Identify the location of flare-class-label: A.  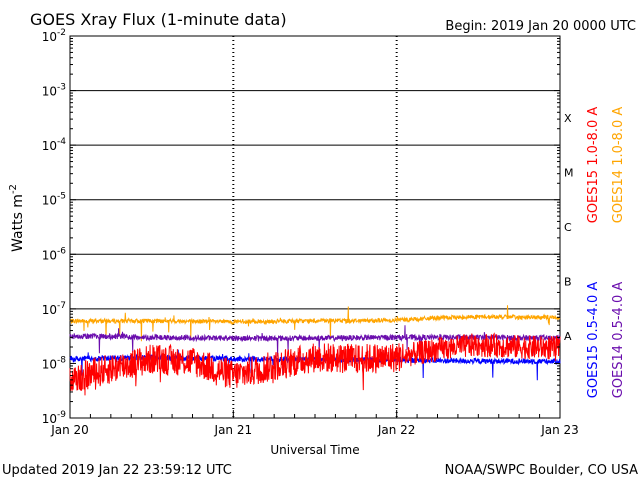
(568, 336).